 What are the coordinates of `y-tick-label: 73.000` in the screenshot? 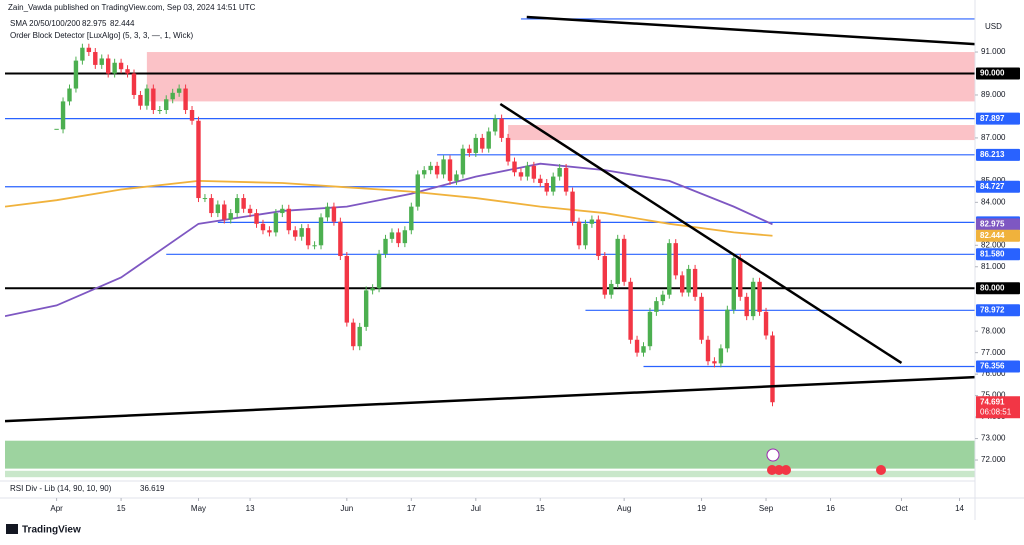 It's located at (993, 438).